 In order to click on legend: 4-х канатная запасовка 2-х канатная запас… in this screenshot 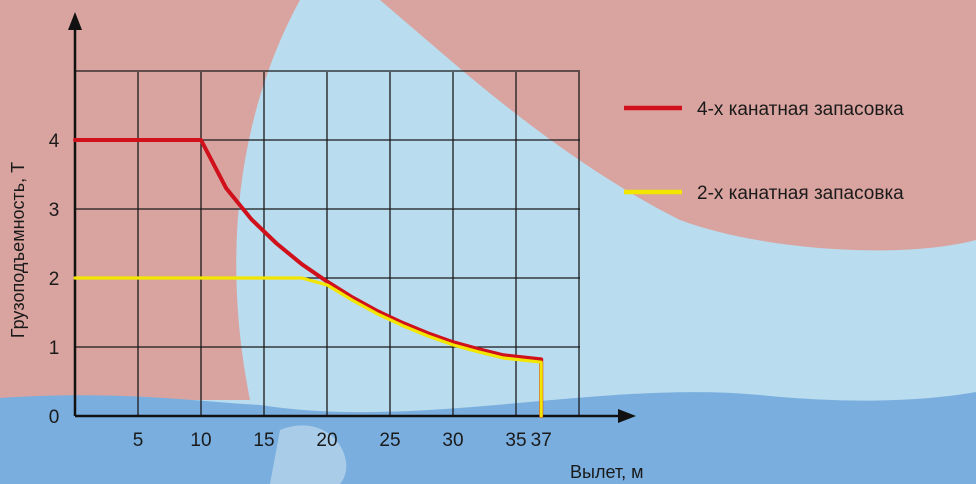, I will do `click(764, 151)`.